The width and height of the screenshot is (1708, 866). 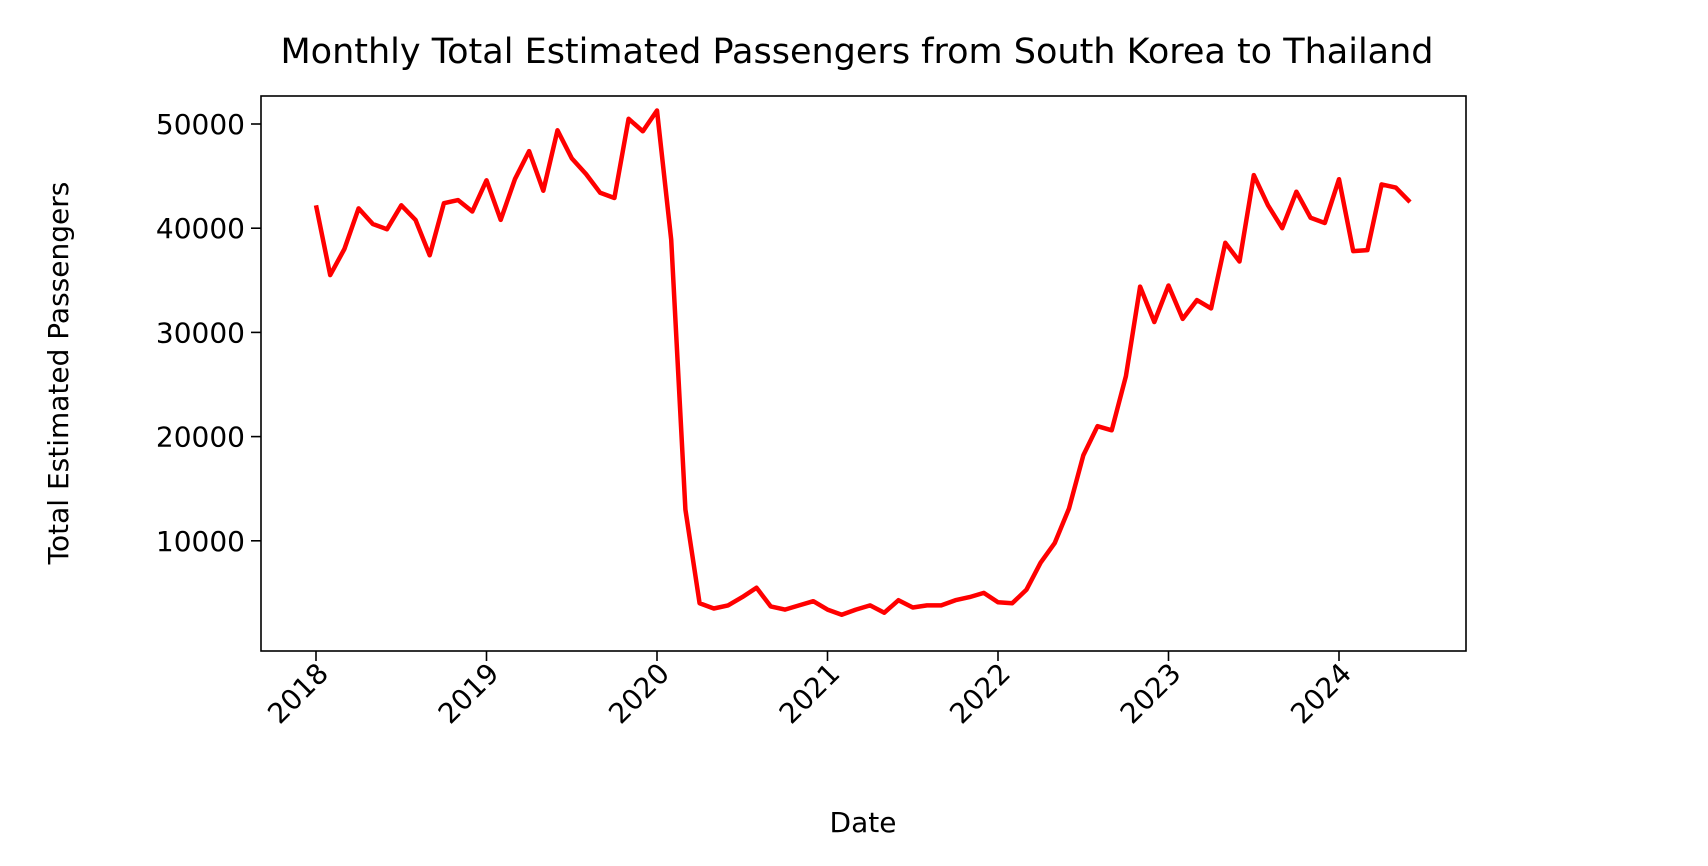 I want to click on y-tick-label: 30000, so click(x=200, y=332).